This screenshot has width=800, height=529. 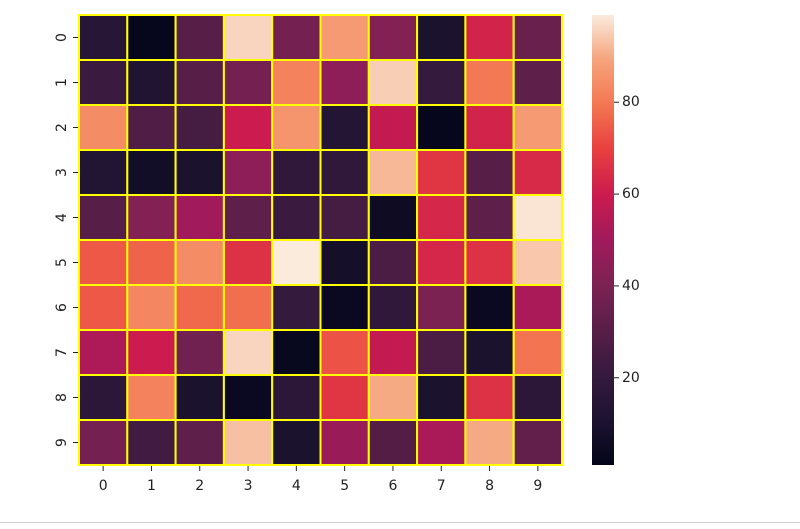 I want to click on colorbar-tick-label: 80, so click(x=631, y=102).